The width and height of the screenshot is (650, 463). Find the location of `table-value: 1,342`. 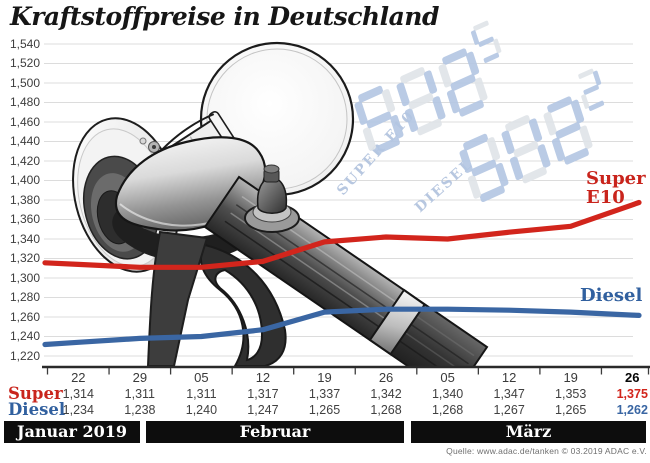

table-value: 1,342 is located at coordinates (386, 394).